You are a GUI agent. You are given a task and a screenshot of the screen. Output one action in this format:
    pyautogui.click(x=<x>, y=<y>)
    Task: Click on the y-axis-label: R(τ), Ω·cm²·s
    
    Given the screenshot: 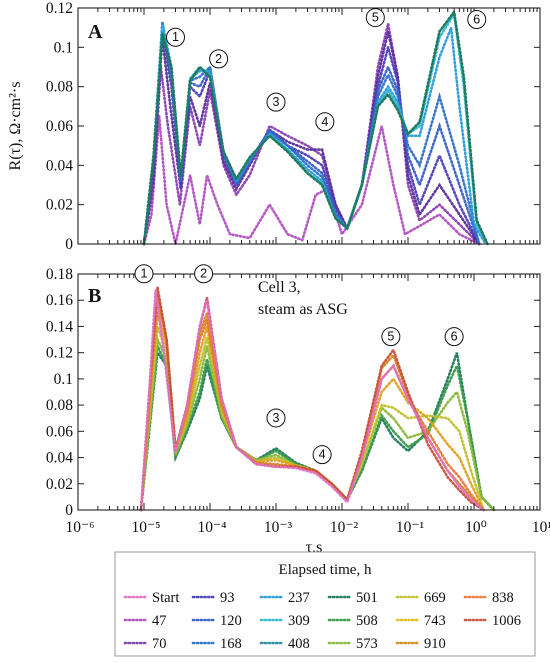 What is the action you would take?
    pyautogui.click(x=15, y=126)
    